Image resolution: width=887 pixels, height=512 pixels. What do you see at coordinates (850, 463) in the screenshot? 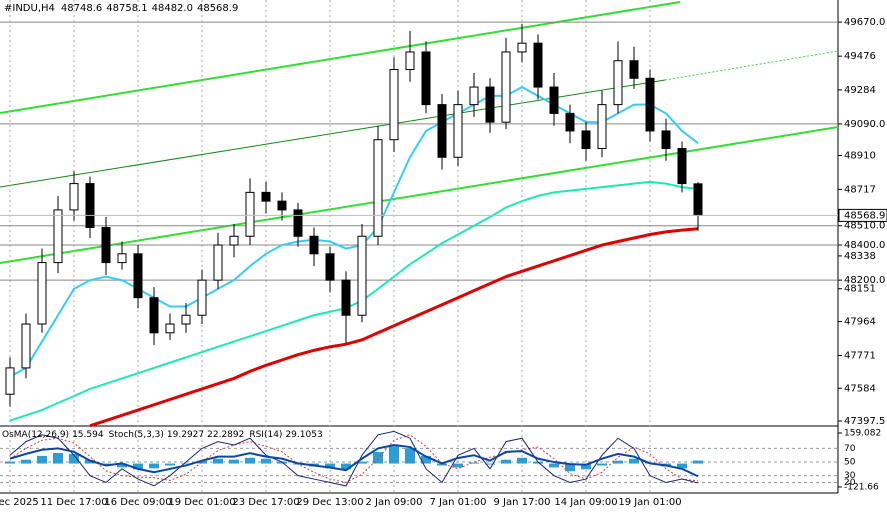
I see `osc-tick-label: 50` at bounding box center [850, 463].